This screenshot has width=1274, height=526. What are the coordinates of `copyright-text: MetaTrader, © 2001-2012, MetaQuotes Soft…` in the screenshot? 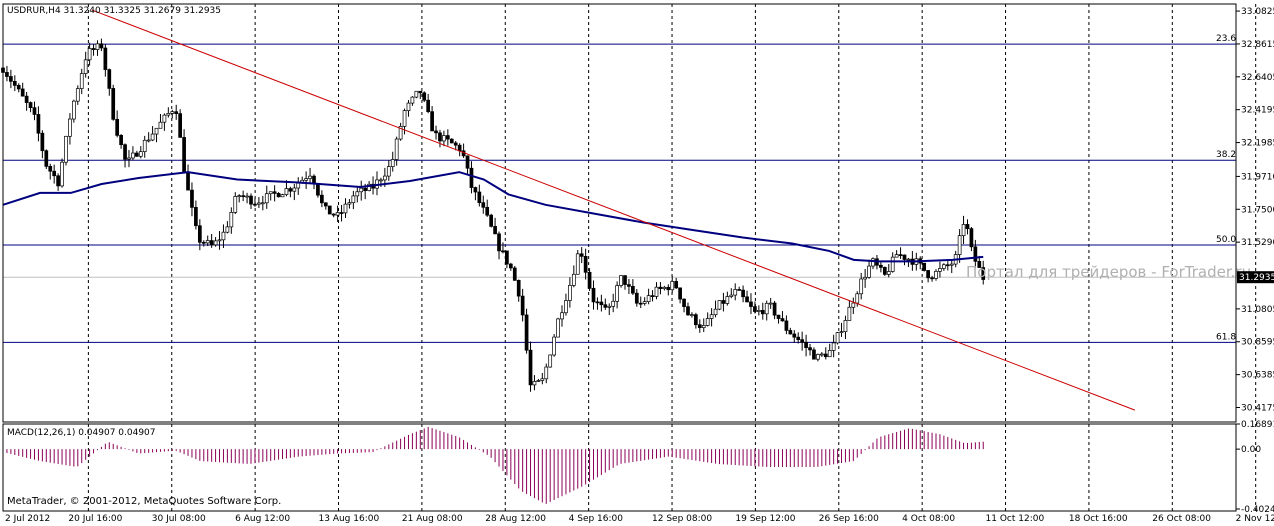 It's located at (144, 501).